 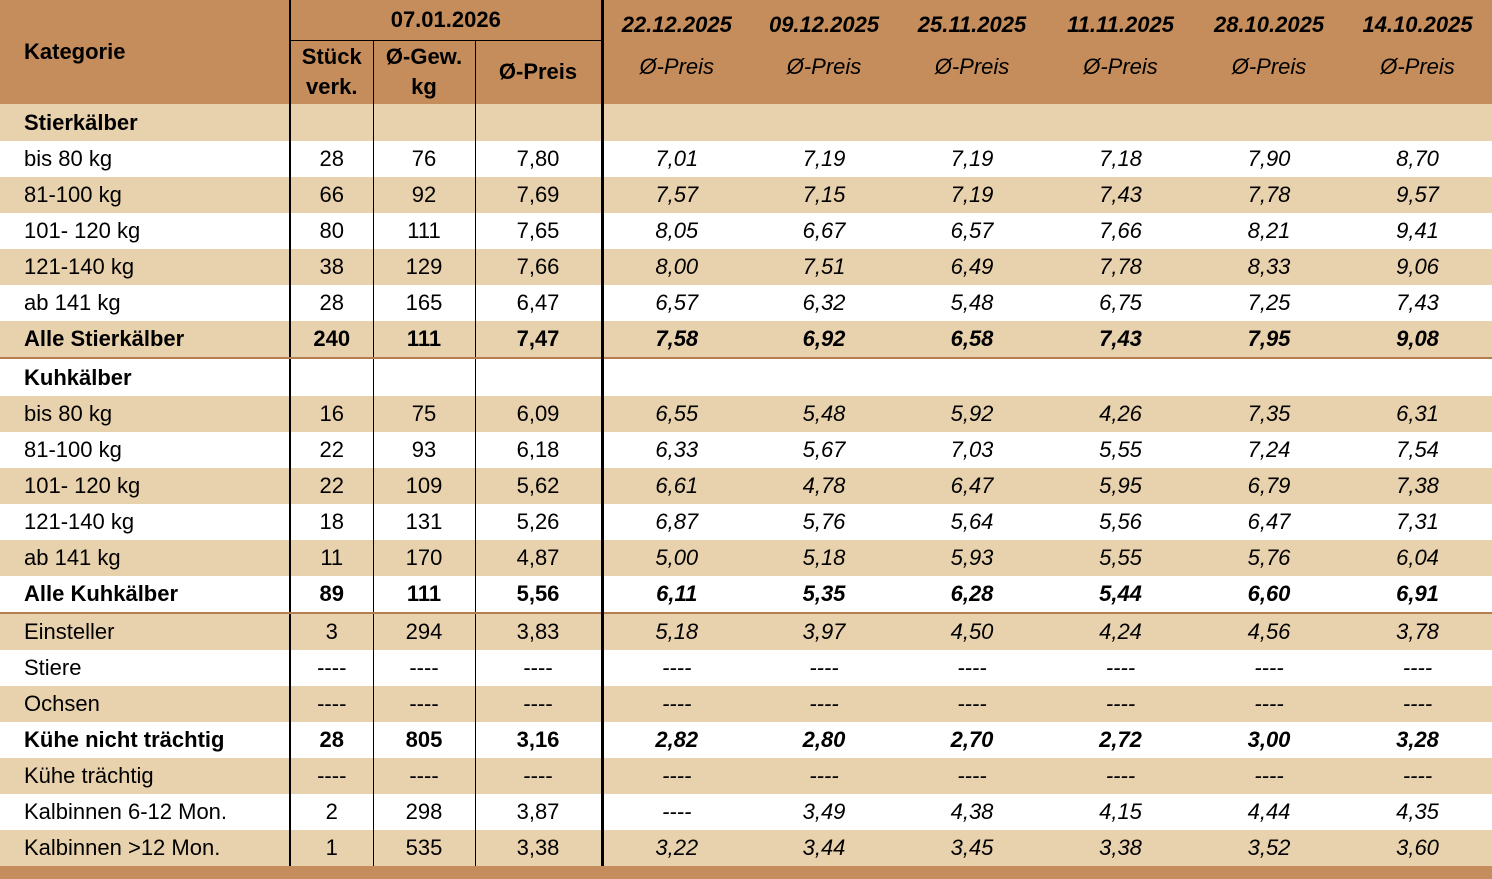 What do you see at coordinates (423, 340) in the screenshot?
I see `cell: 111` at bounding box center [423, 340].